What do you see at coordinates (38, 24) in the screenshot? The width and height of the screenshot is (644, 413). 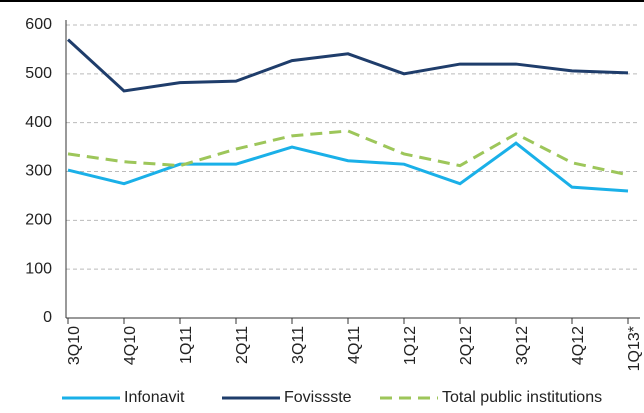 I see `y-tick-label: 600` at bounding box center [38, 24].